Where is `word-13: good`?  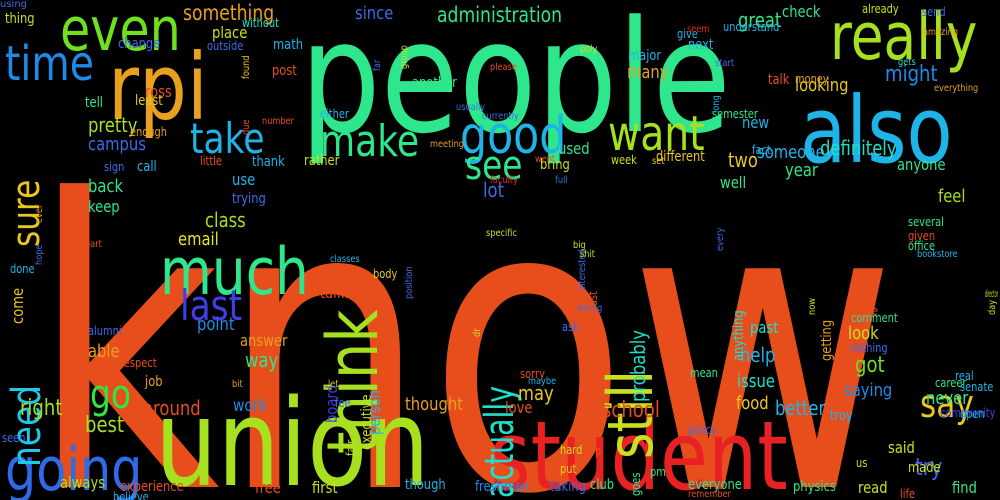 word-13: good is located at coordinates (513, 136).